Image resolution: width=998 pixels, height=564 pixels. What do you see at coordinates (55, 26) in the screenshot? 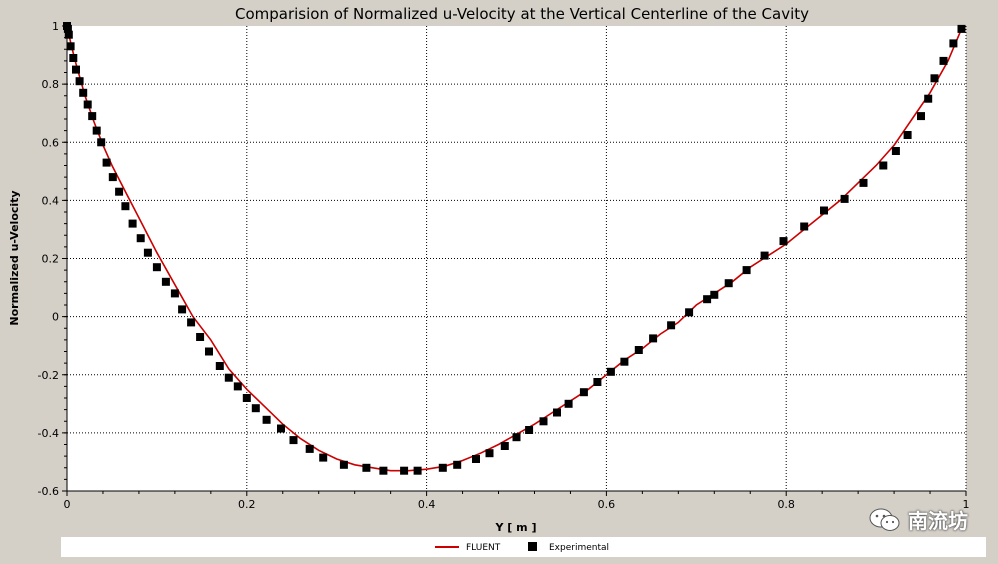
I see `y-tick-label: 1` at bounding box center [55, 26].